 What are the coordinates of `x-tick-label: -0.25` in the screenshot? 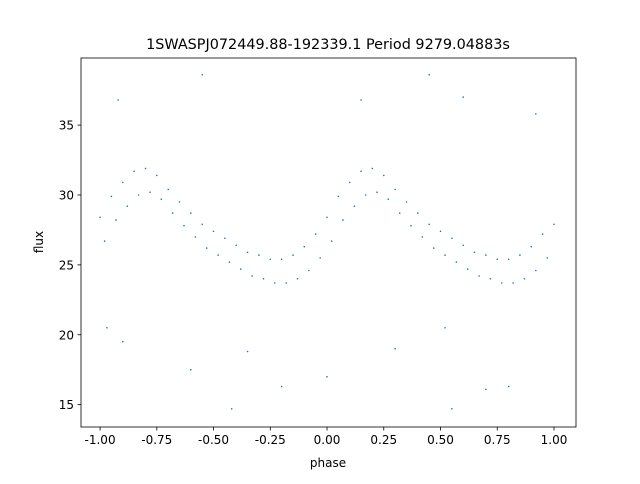 It's located at (270, 440).